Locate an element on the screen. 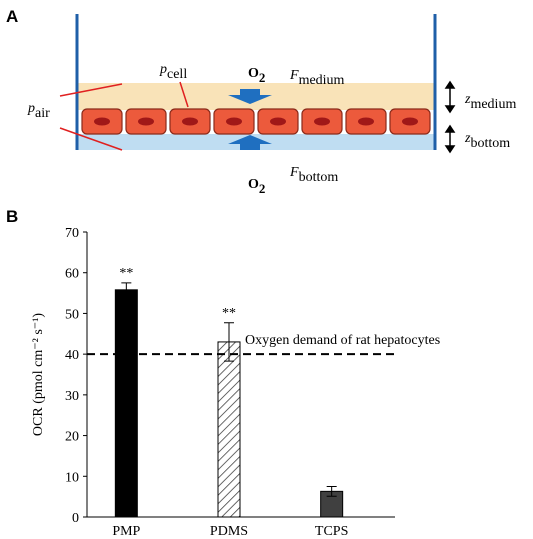 This screenshot has width=533, height=539. x-tick-label: PMP is located at coordinates (126, 531).